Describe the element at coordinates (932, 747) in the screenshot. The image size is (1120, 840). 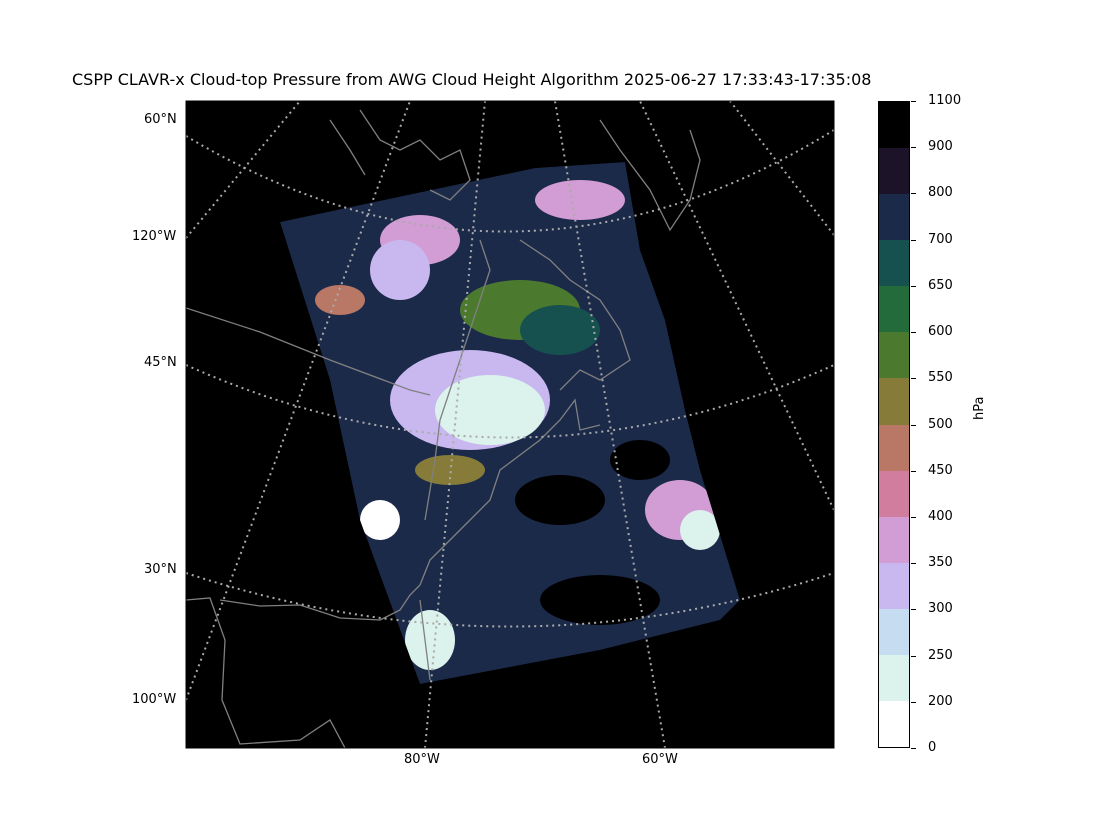
I see `colorbar-tick-label: 0` at that location.